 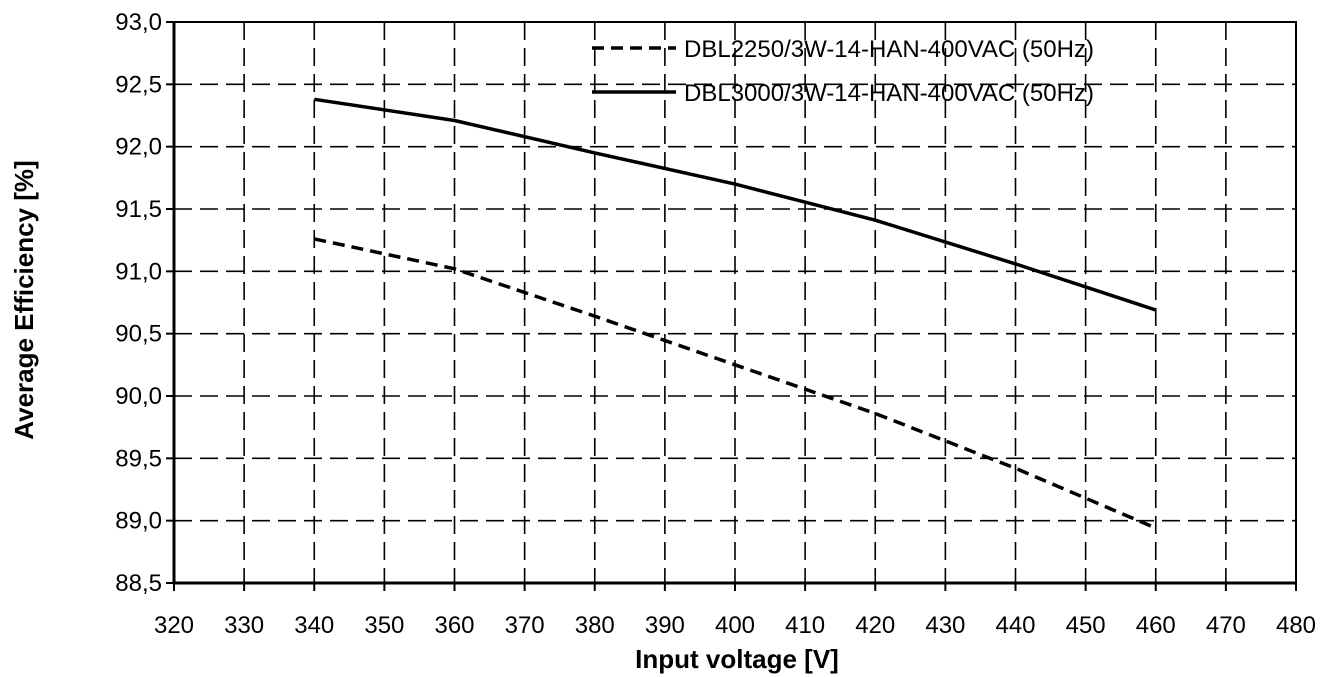 What do you see at coordinates (1156, 625) in the screenshot?
I see `x-tick-label: 460` at bounding box center [1156, 625].